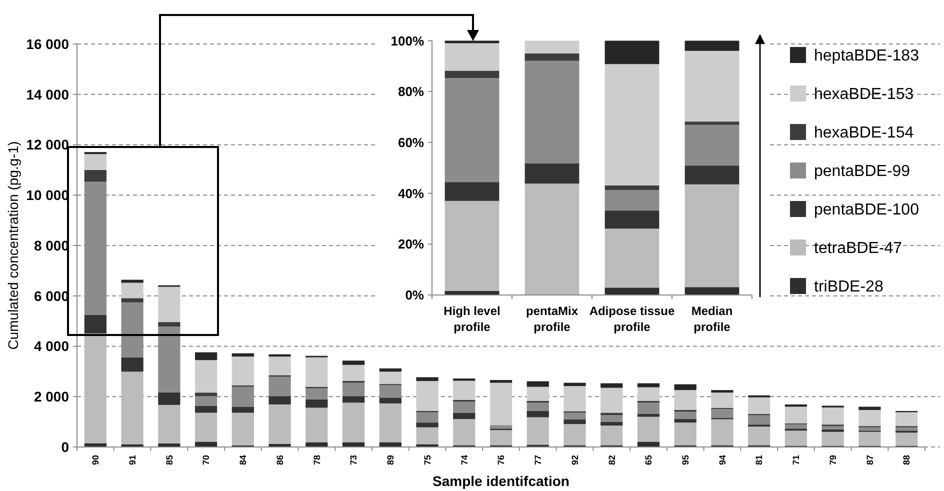 This screenshot has width=944, height=491. What do you see at coordinates (867, 210) in the screenshot?
I see `legend-label: pentaBDE-100` at bounding box center [867, 210].